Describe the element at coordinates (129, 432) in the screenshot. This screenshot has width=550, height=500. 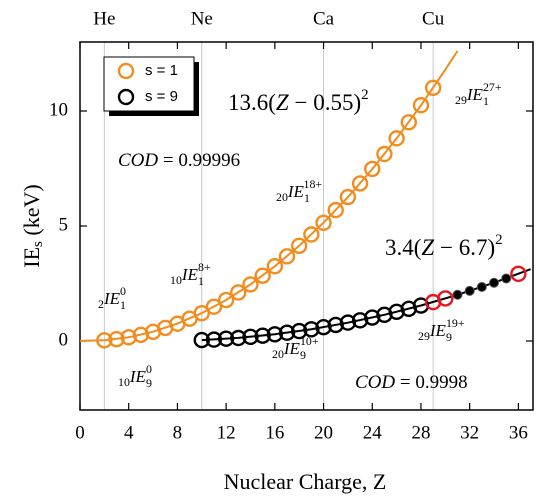
I see `x-tick-label: 4` at that location.